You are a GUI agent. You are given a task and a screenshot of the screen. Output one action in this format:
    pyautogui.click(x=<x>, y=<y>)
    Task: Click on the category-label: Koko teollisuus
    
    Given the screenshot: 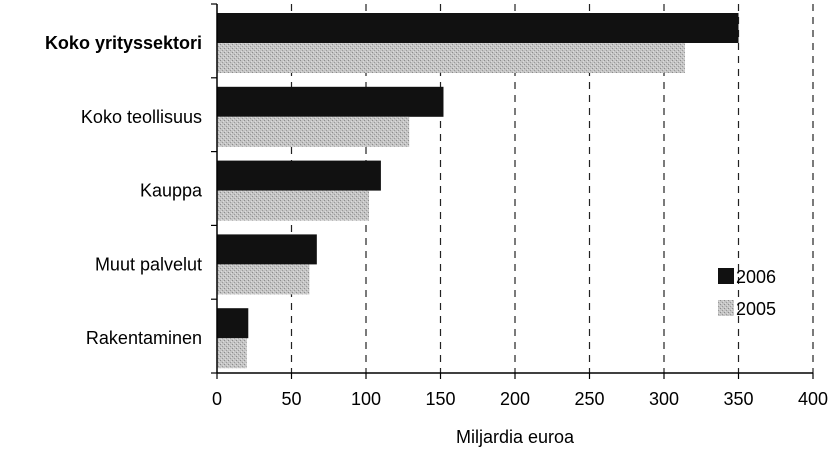 What is the action you would take?
    pyautogui.click(x=141, y=117)
    